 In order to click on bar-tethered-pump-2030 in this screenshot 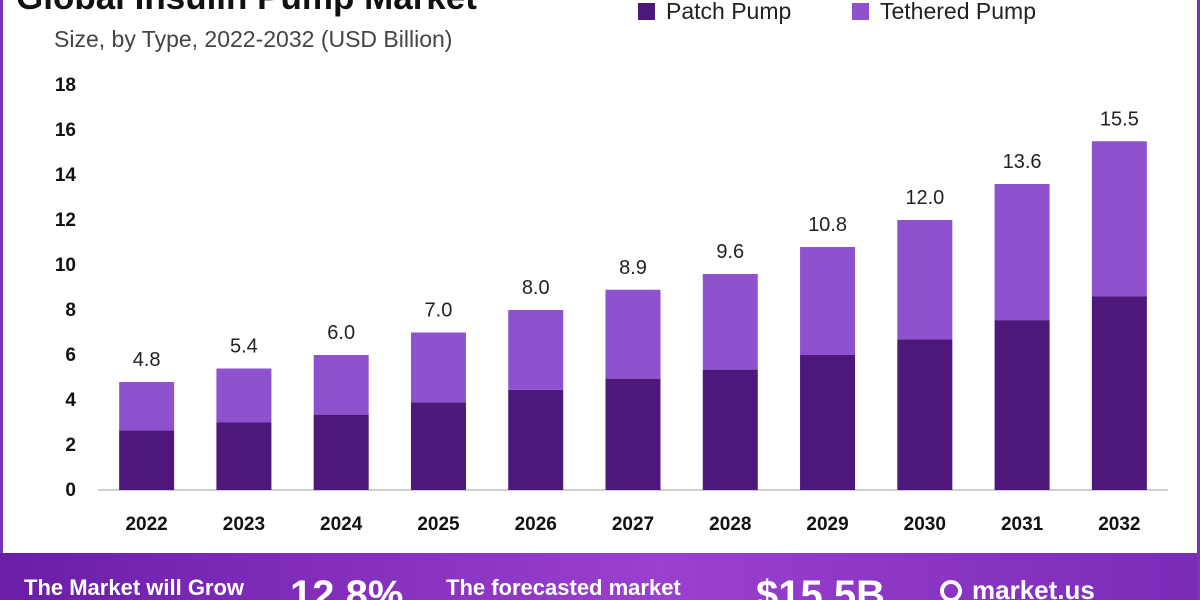, I will do `click(925, 280)`.